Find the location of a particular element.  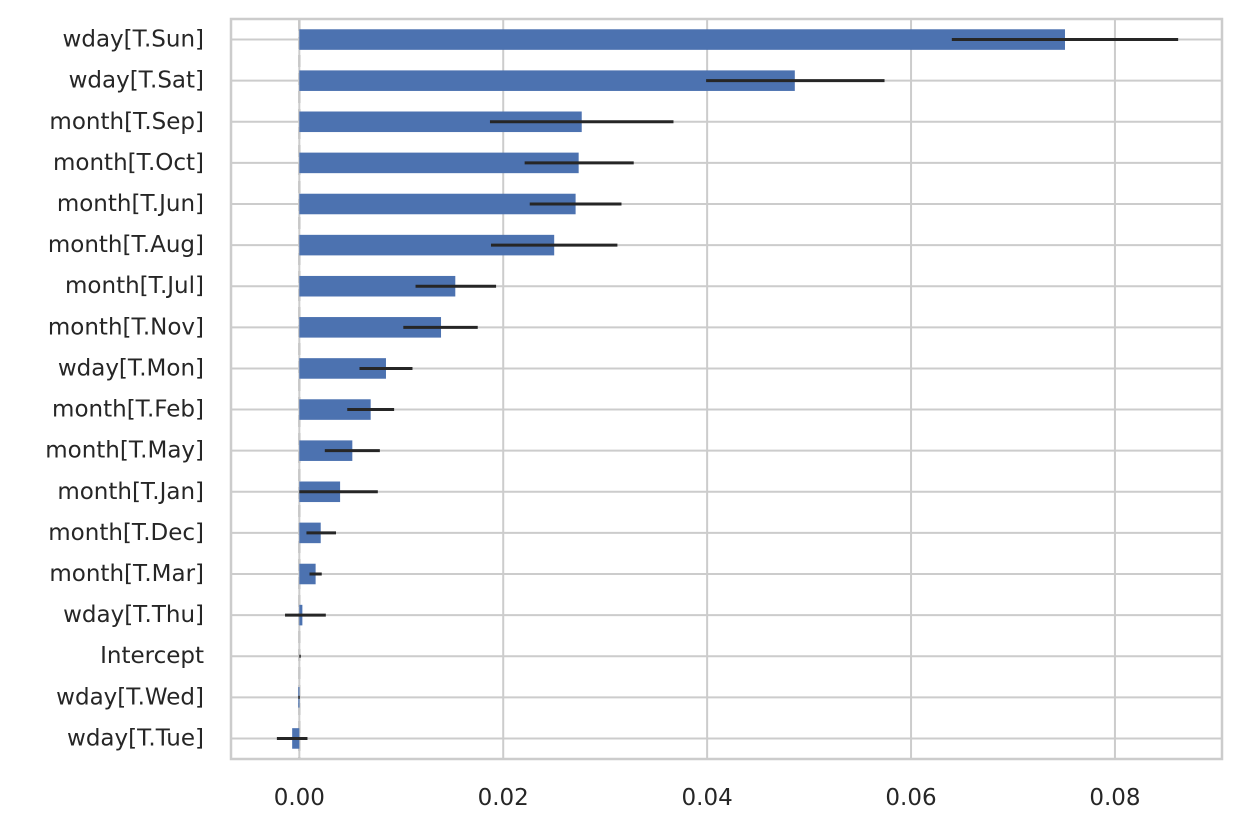

category-label: wday[T.Sun] is located at coordinates (133, 40).